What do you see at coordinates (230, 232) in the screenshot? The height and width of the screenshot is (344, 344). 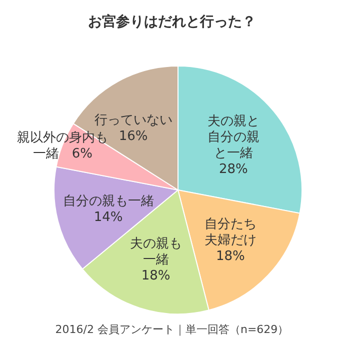 I see `slice-label: 自分たち夫婦だけ` at bounding box center [230, 232].